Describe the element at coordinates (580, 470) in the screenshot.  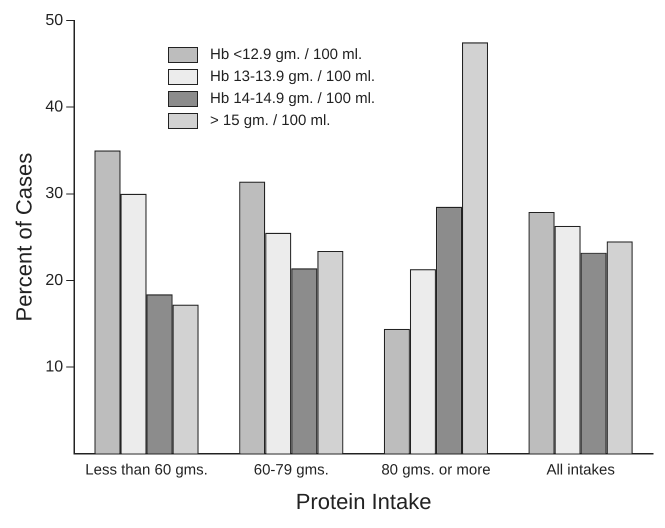
I see `x-tick-label: All intakes` at that location.